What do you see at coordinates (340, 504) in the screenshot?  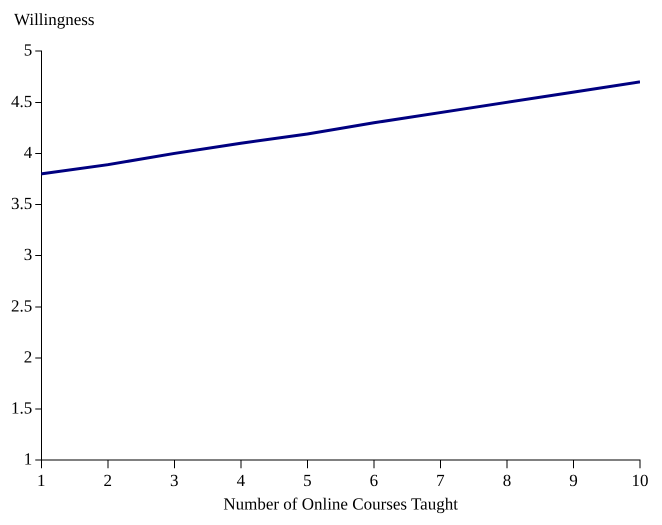 I see `x-axis-title: Number of Online Courses Taught` at bounding box center [340, 504].